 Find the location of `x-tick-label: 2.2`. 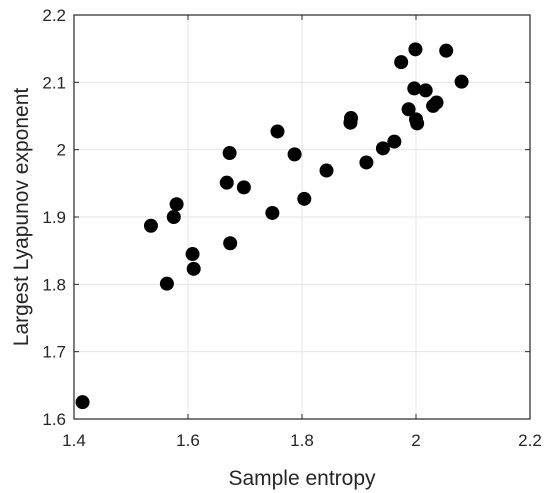

x-tick-label: 2.2 is located at coordinates (530, 440).